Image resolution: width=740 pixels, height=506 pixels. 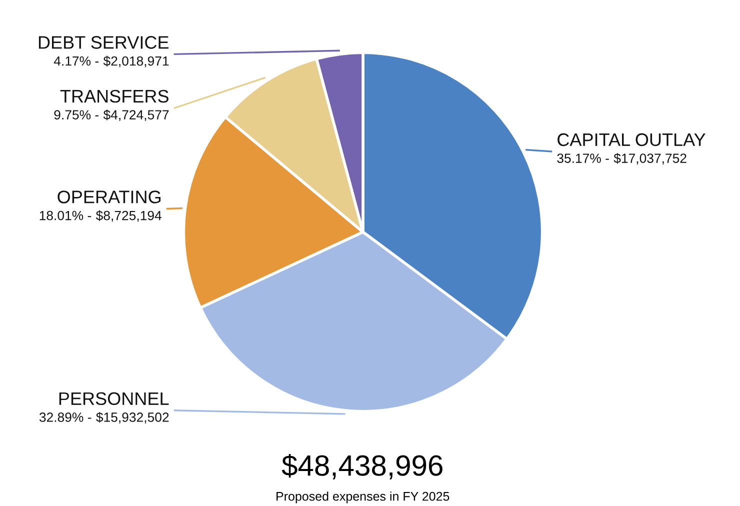 I want to click on slice-label: DEBT SERVICE, so click(x=103, y=42).